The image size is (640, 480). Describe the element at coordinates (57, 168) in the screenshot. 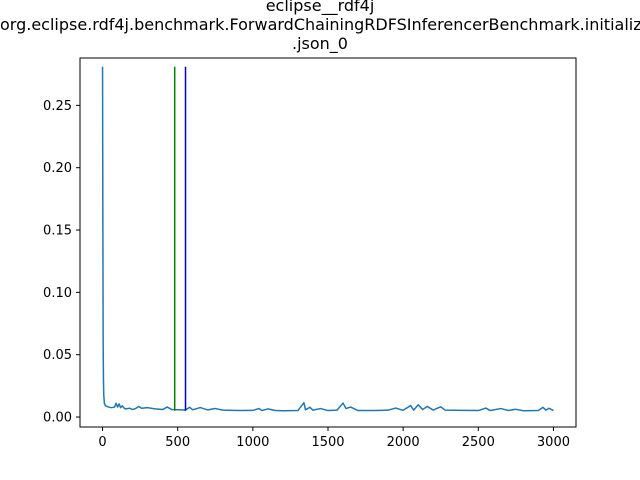

I see `y-tick-label: 0.20` at that location.